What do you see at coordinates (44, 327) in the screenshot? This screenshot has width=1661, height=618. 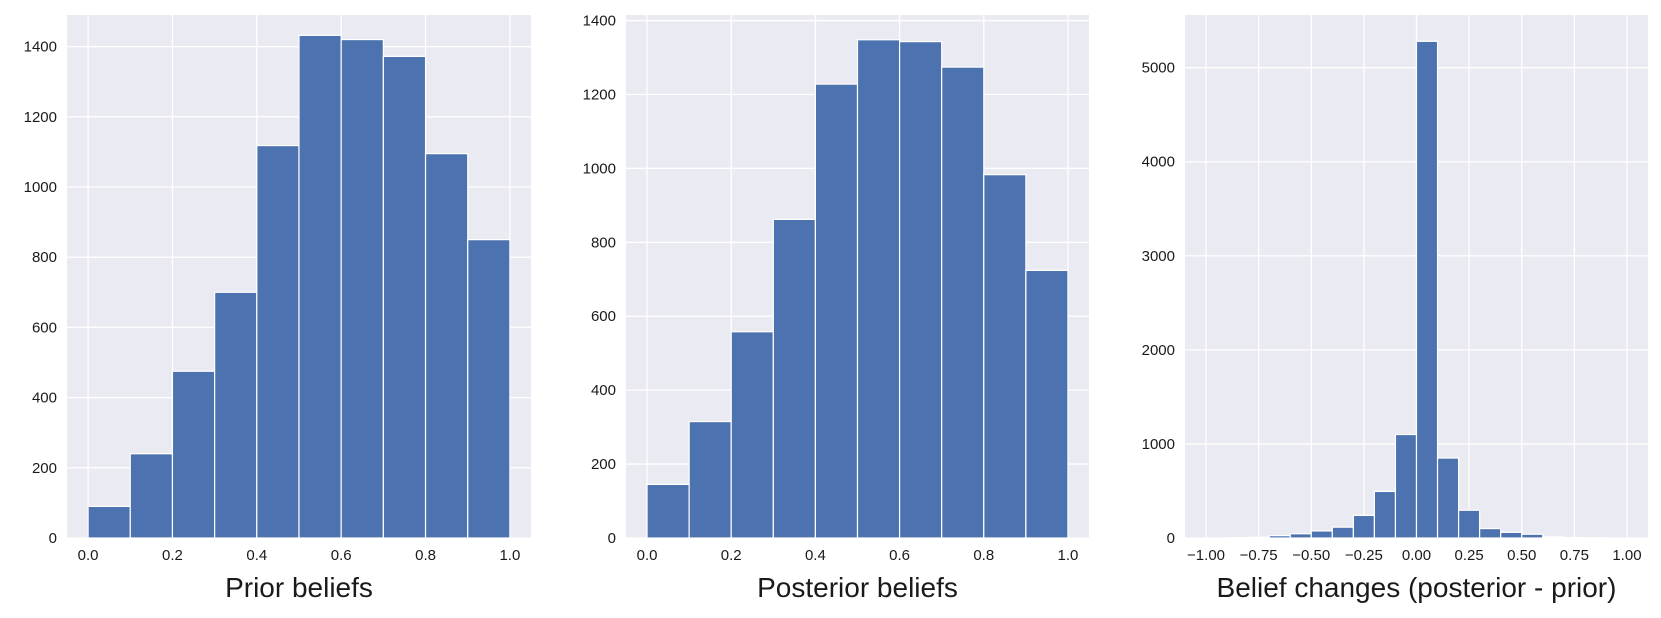 I see `prior-y-tick-label-3: 600` at bounding box center [44, 327].